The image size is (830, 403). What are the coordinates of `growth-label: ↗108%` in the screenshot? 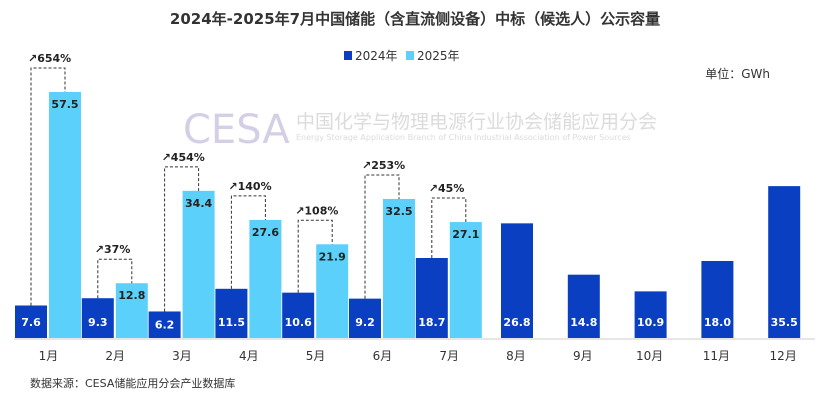 It's located at (316, 210).